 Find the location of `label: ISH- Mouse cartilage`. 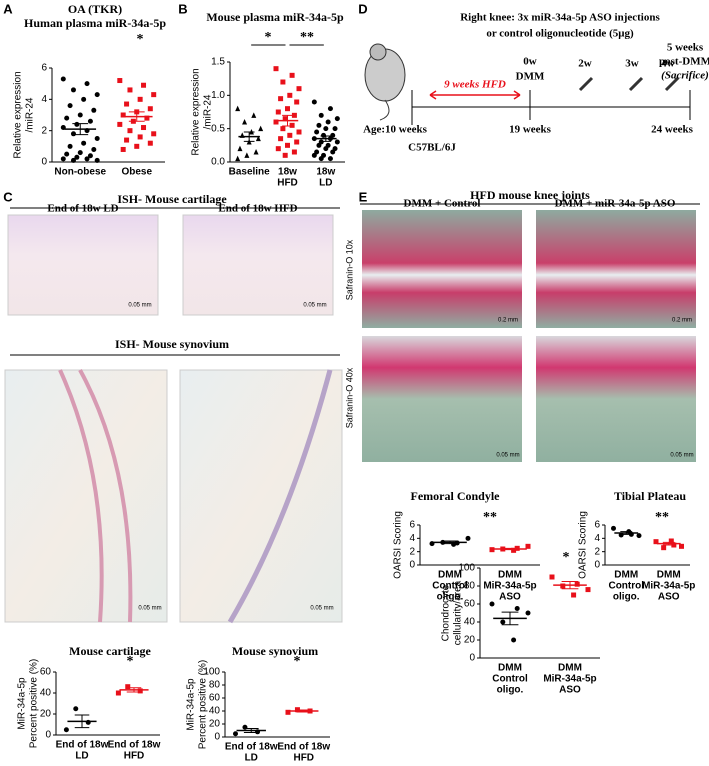

label: ISH- Mouse cartilage is located at coordinates (172, 199).